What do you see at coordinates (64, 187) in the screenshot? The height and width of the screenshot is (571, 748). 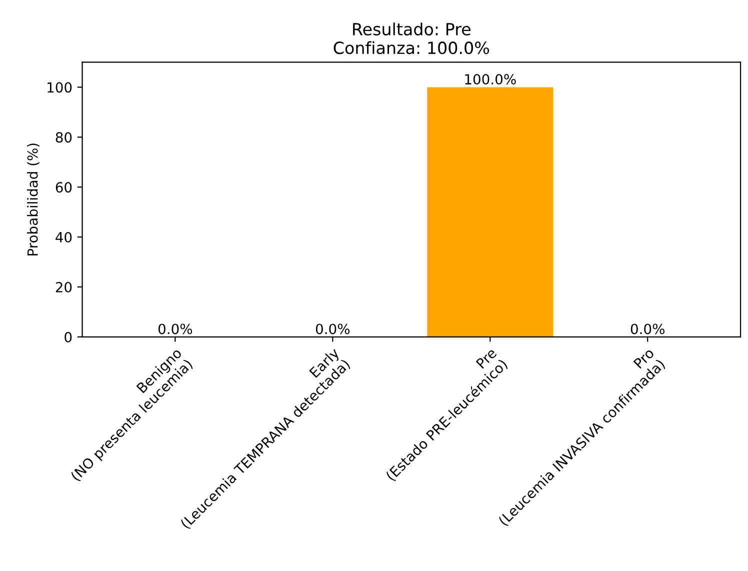 I see `y-tick-label: 60` at bounding box center [64, 187].